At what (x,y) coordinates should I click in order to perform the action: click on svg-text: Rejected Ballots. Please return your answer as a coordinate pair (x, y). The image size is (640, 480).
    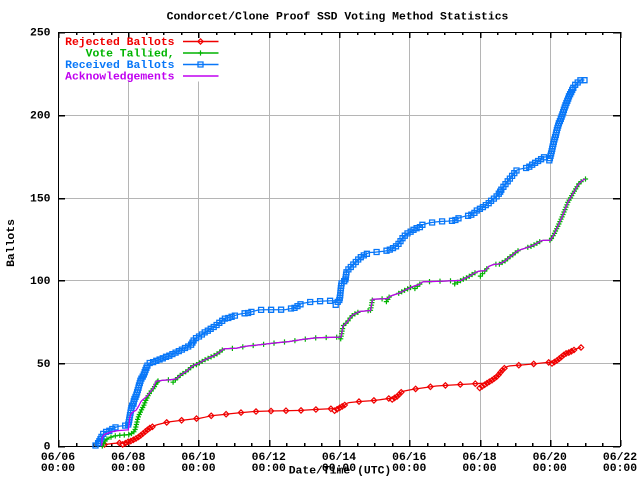
    Looking at the image, I should click on (120, 43).